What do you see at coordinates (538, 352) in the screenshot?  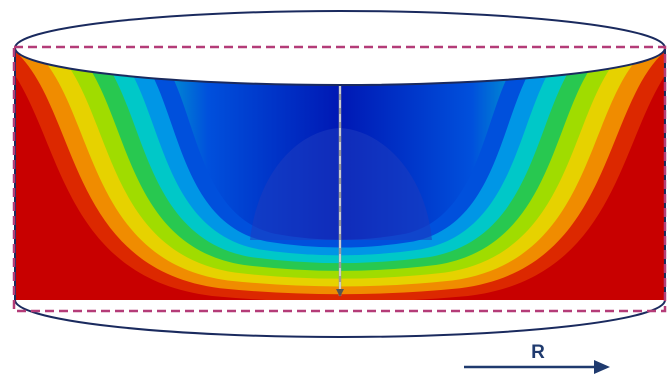 I see `r-axis-label: R` at bounding box center [538, 352].